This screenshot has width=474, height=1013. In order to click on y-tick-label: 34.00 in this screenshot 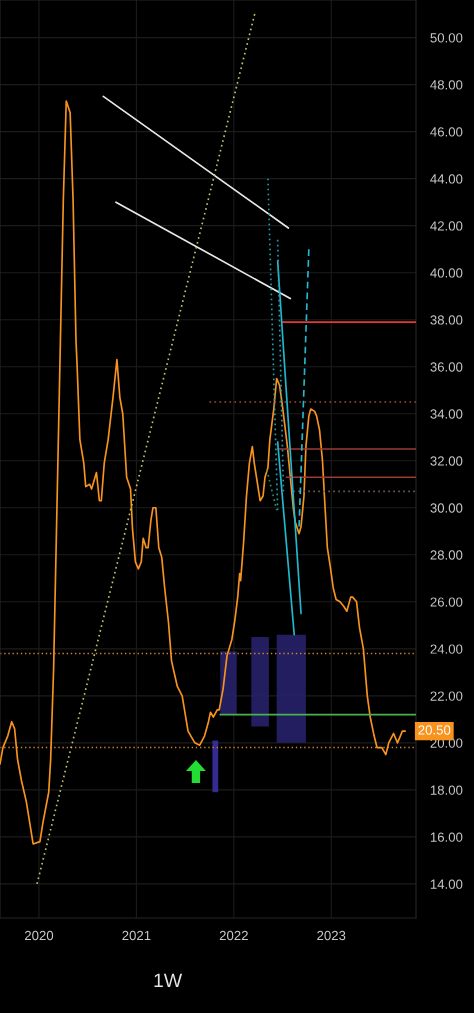, I will do `click(446, 414)`.